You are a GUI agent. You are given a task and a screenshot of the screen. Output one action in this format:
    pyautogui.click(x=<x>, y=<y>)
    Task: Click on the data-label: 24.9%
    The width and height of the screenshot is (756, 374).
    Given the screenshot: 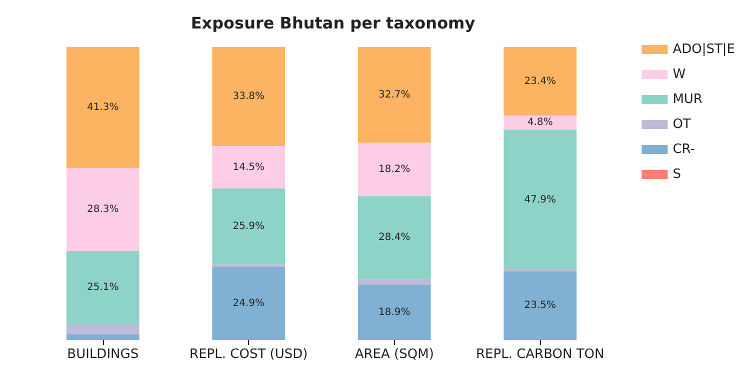 What is the action you would take?
    pyautogui.click(x=248, y=304)
    